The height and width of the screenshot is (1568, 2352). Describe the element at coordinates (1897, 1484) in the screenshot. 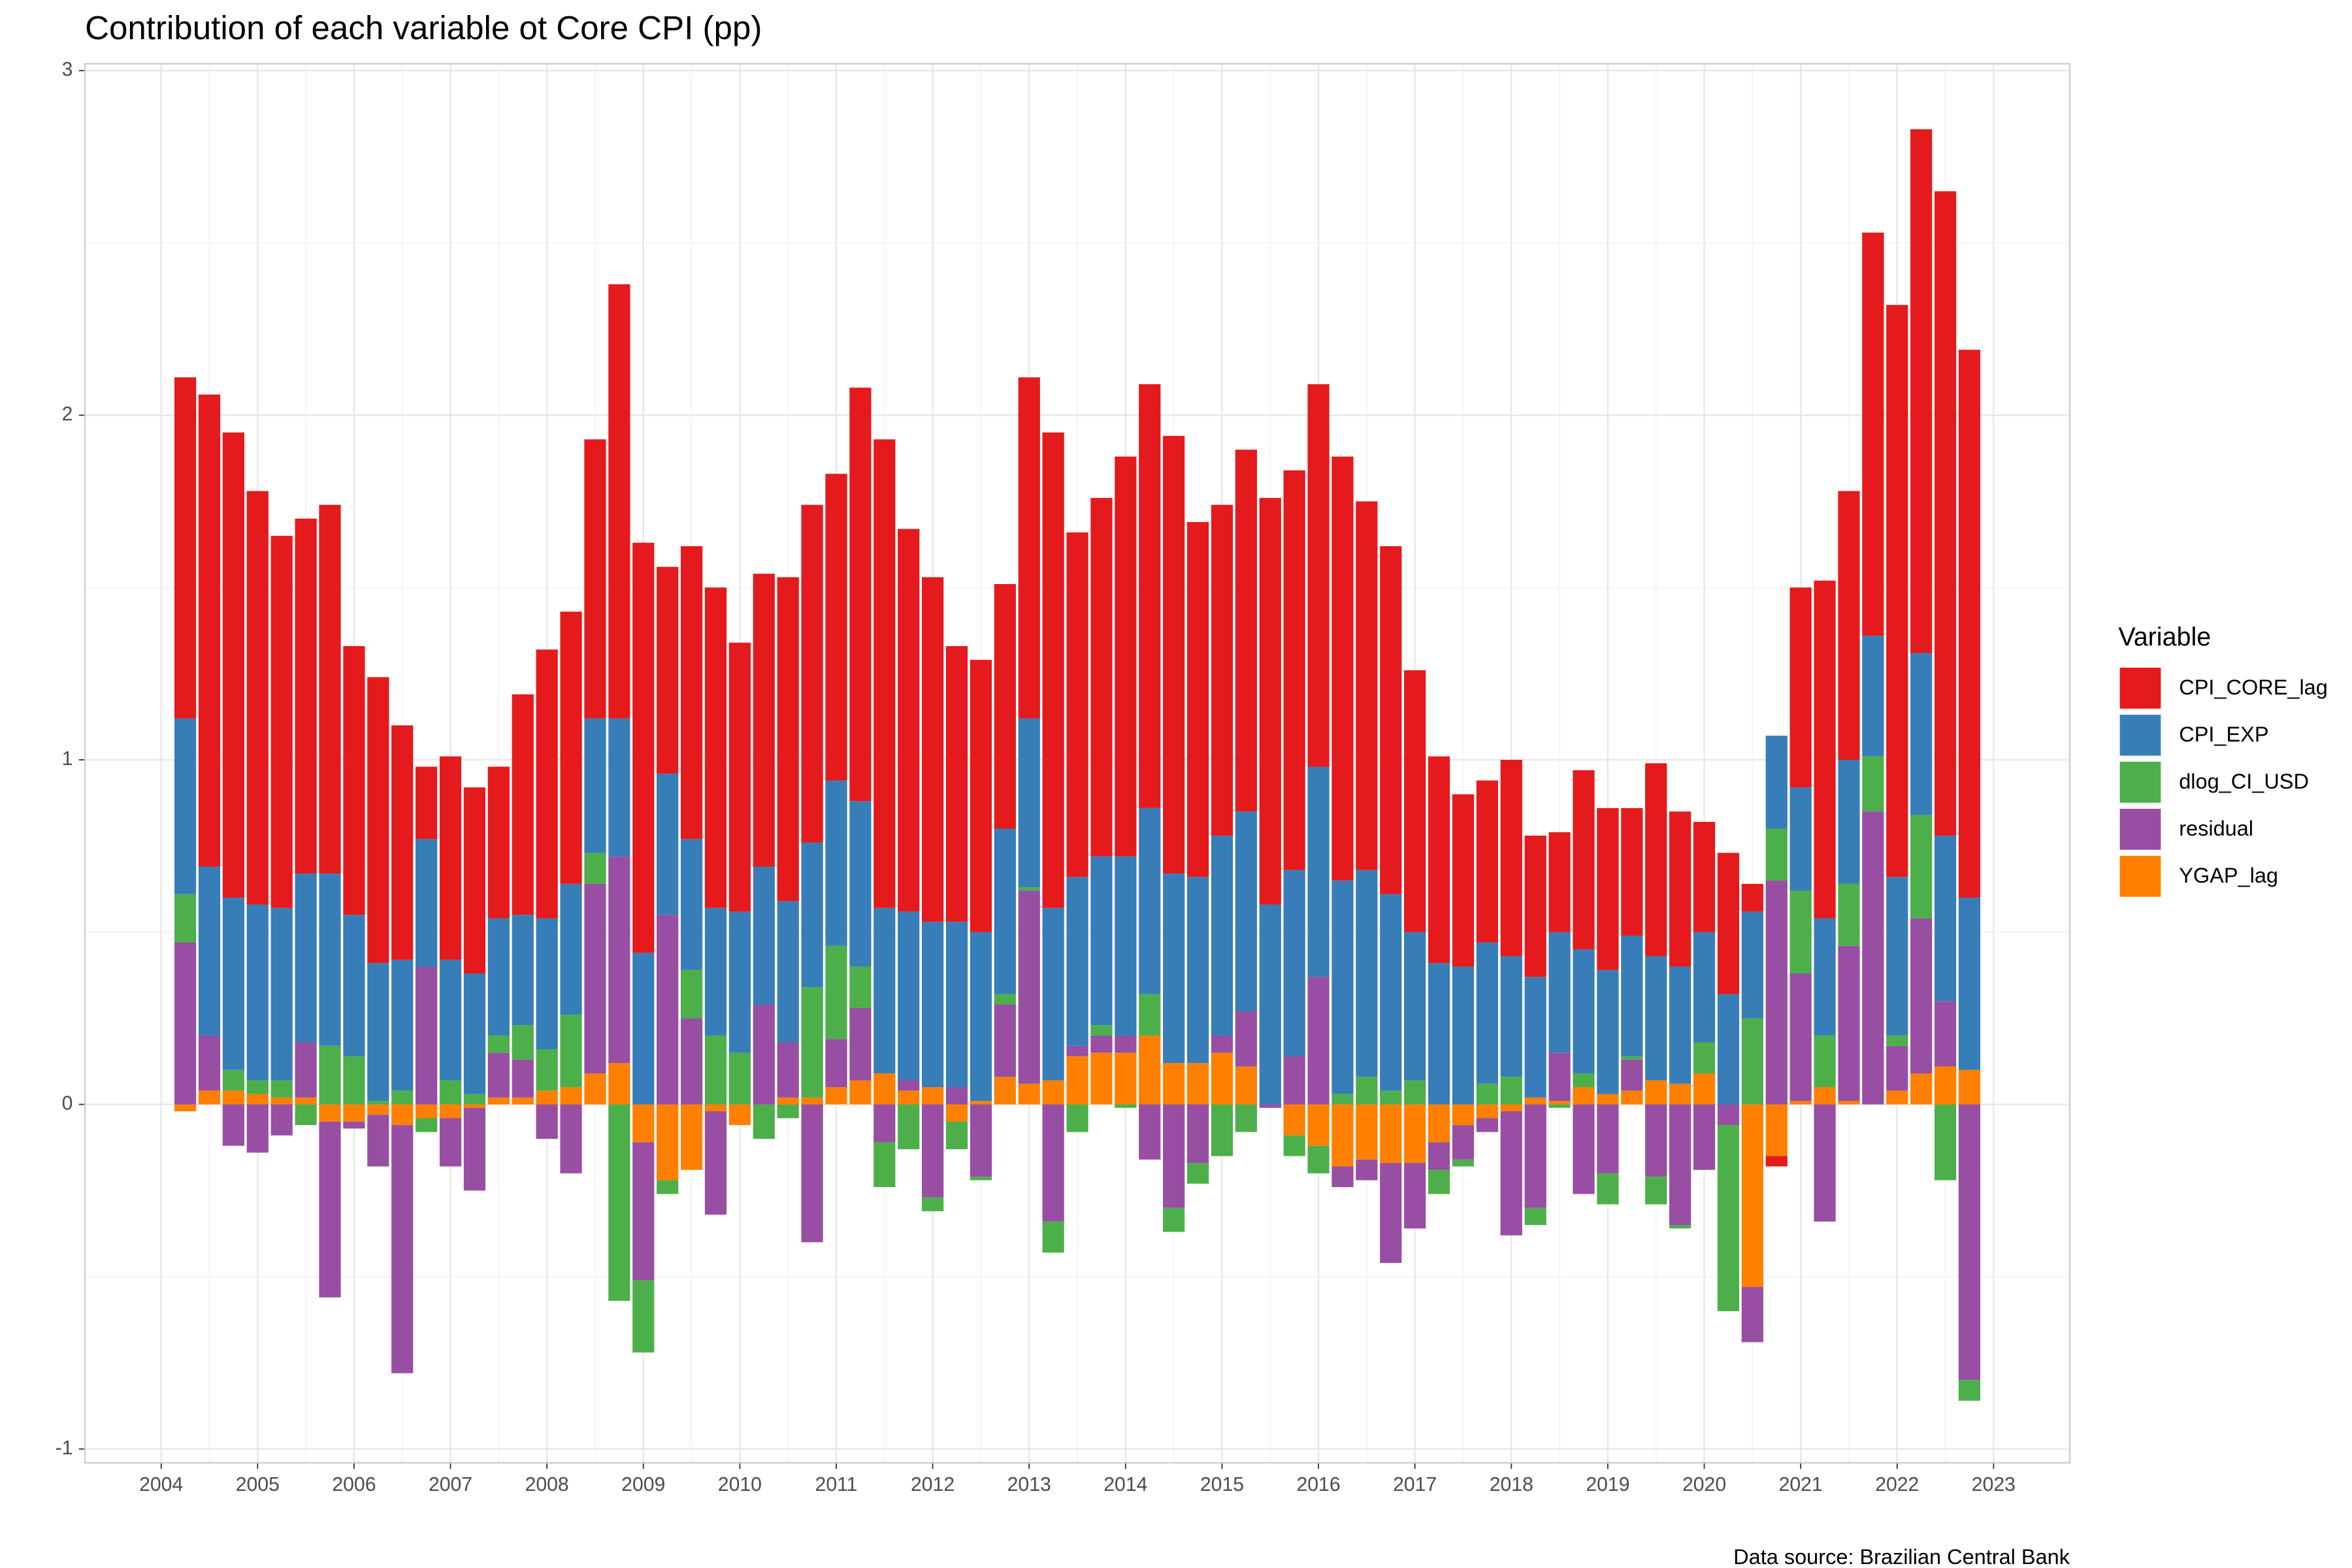

I see `x-tick-label: 2022` at that location.